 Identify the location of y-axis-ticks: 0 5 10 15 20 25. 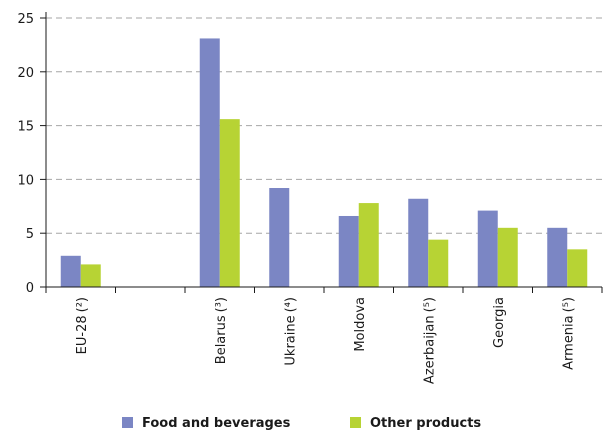
(31, 154).